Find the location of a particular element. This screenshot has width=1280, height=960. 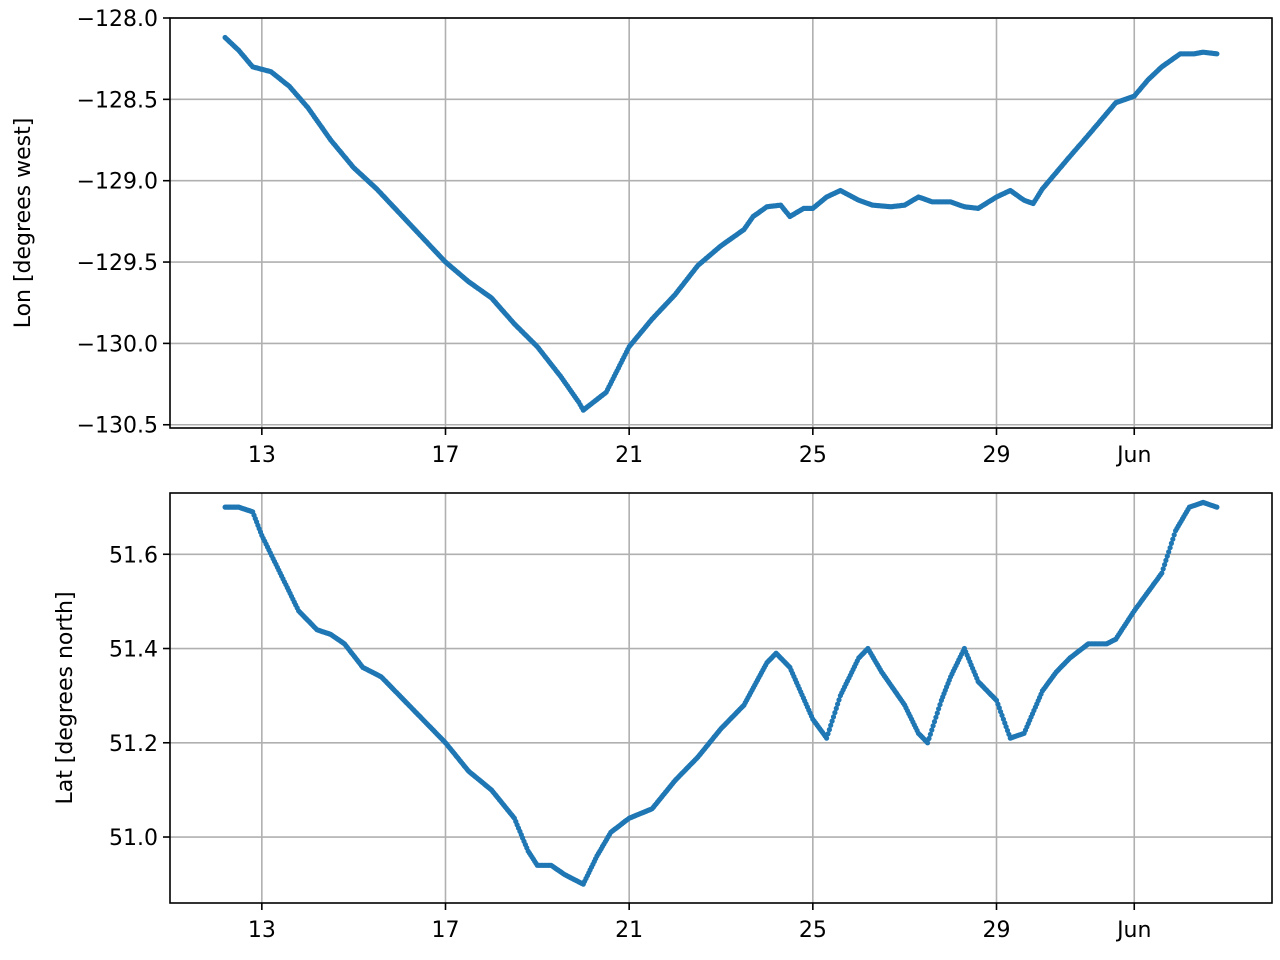

y-tick-label: 51.6 is located at coordinates (133, 555).